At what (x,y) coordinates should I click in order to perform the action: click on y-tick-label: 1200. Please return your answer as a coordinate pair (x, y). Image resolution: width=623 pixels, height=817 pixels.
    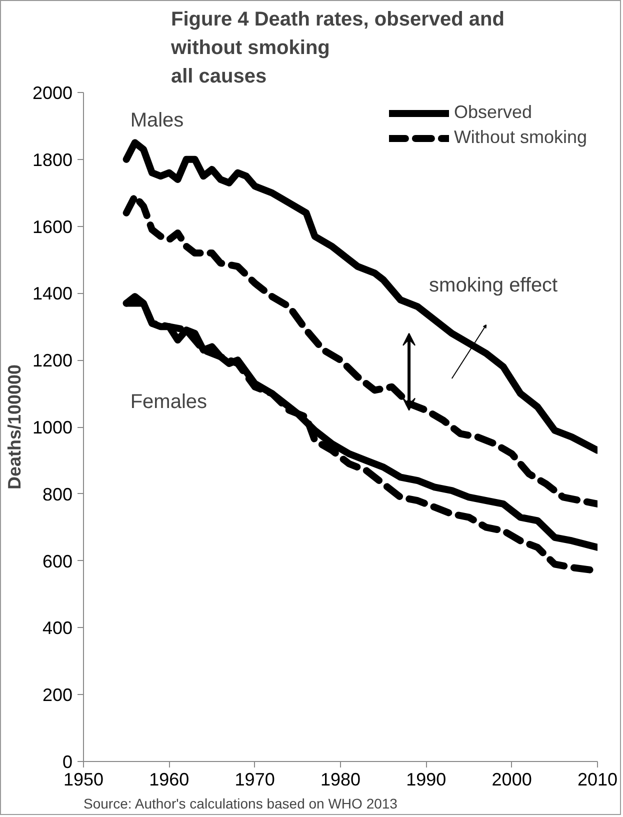
    Looking at the image, I should click on (52, 360).